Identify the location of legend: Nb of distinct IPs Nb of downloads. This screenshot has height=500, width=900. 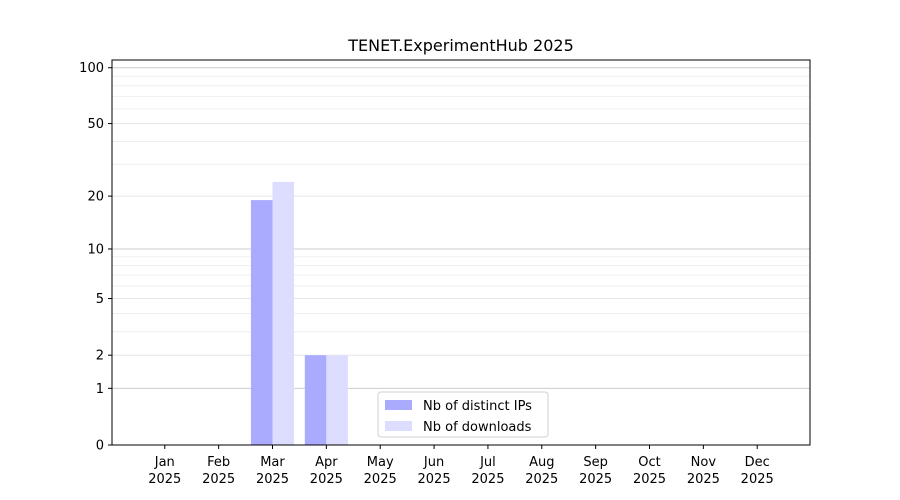
(463, 414).